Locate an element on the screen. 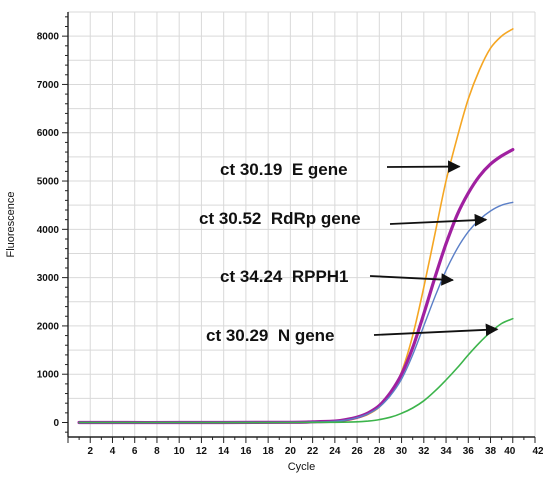 This screenshot has width=543, height=478. x-tick-label: 20 is located at coordinates (291, 451).